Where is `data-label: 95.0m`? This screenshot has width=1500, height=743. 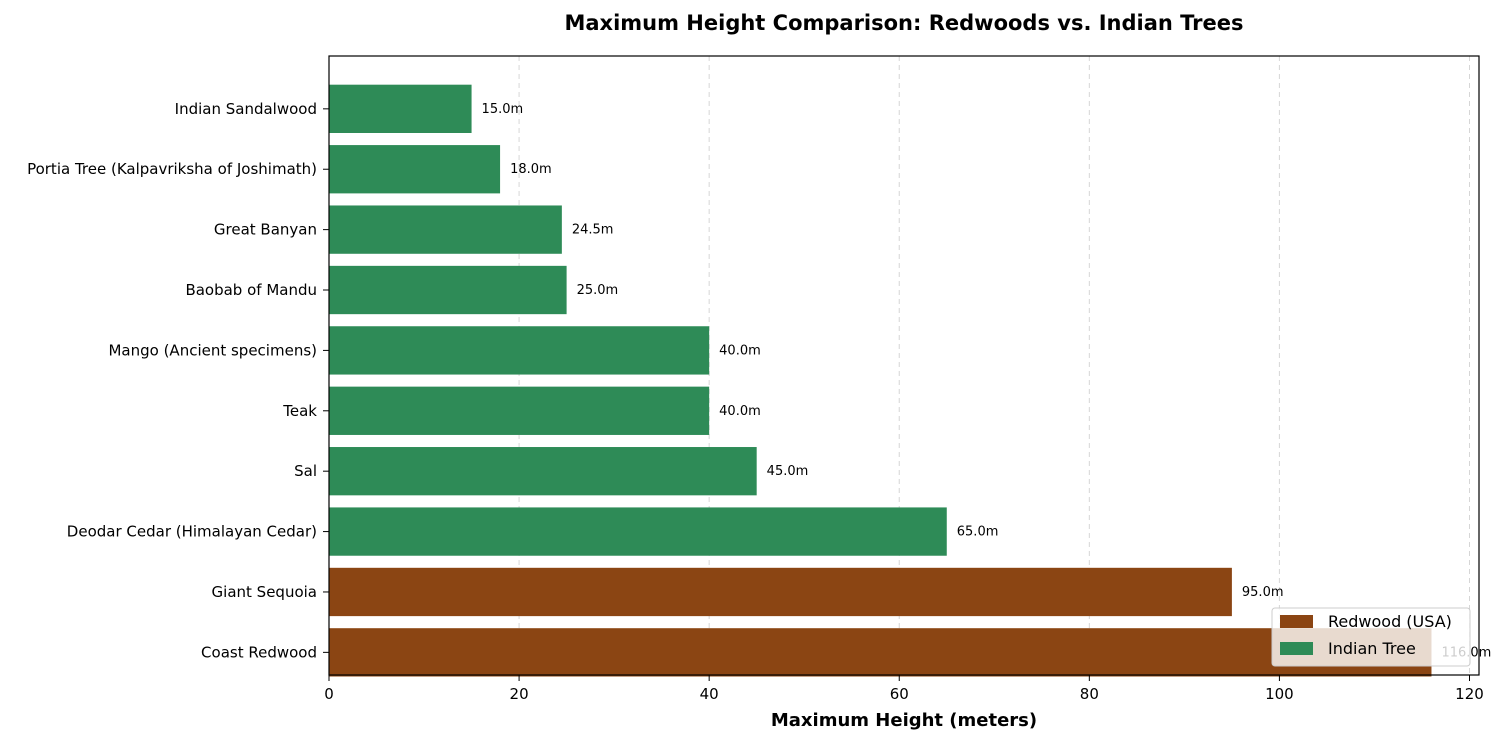
data-label: 95.0m is located at coordinates (1263, 592).